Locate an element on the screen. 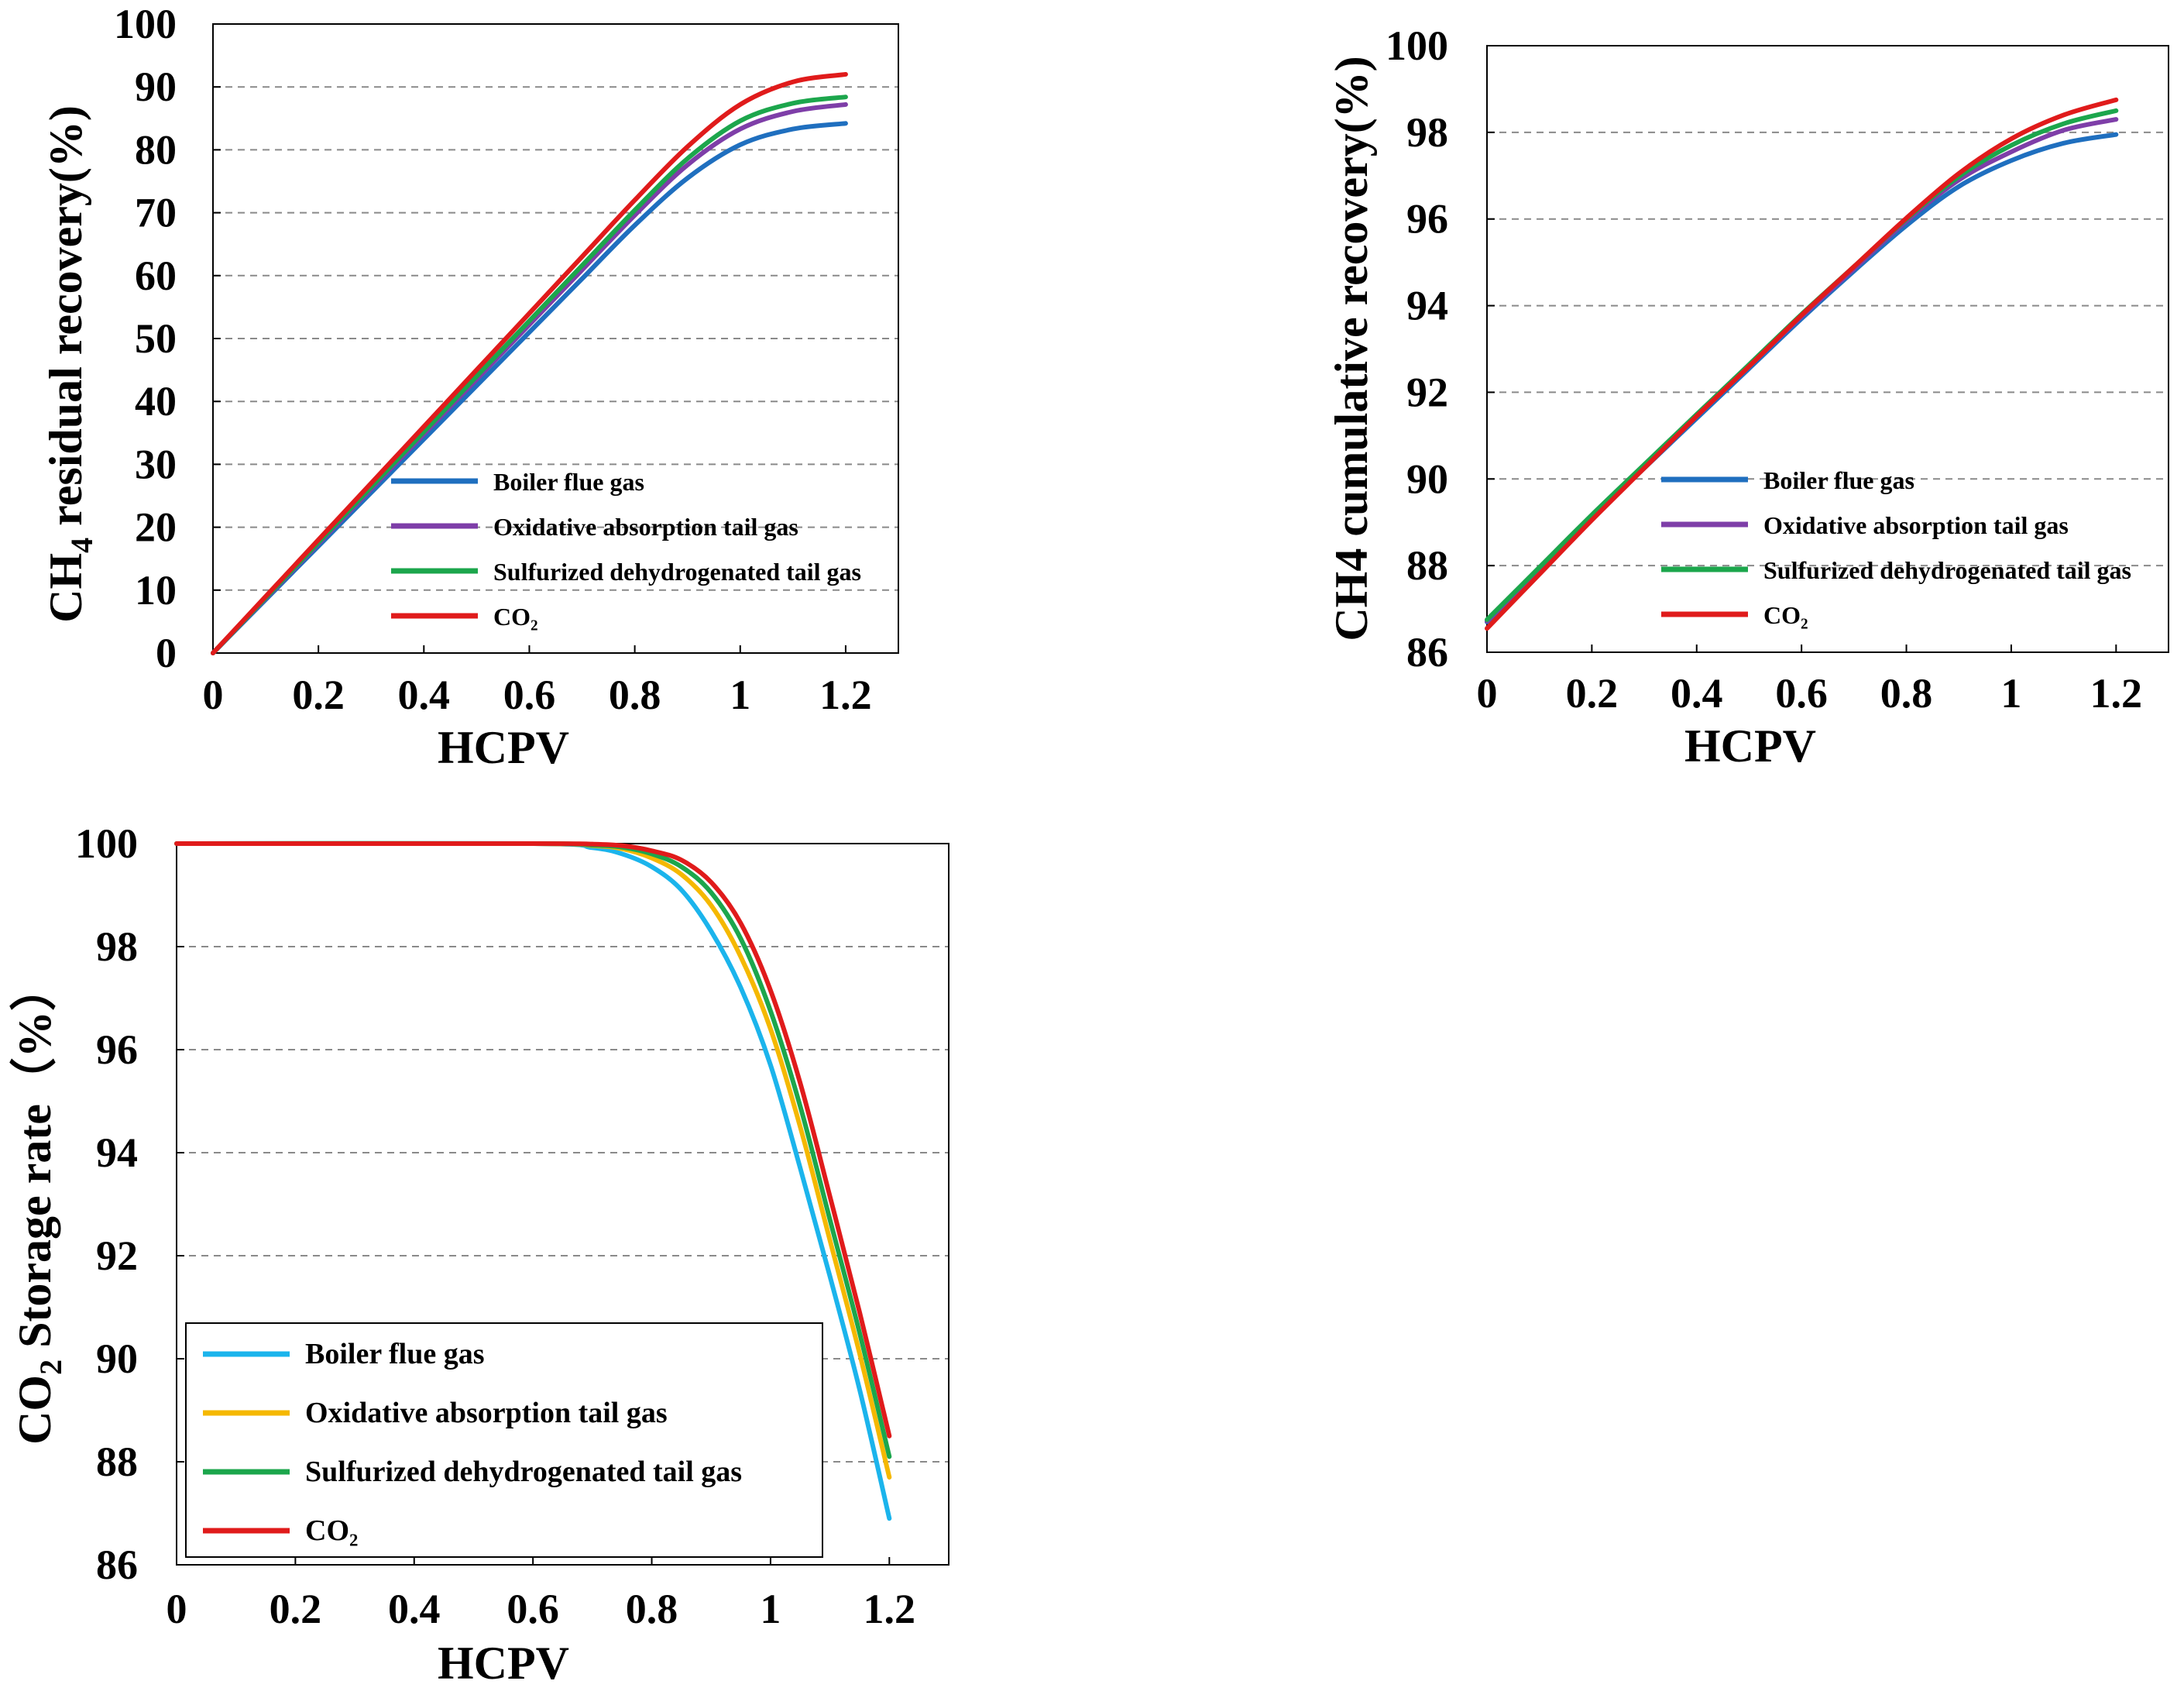 The width and height of the screenshot is (2184, 1705). chart1-y-tick-label: 80 is located at coordinates (156, 149).